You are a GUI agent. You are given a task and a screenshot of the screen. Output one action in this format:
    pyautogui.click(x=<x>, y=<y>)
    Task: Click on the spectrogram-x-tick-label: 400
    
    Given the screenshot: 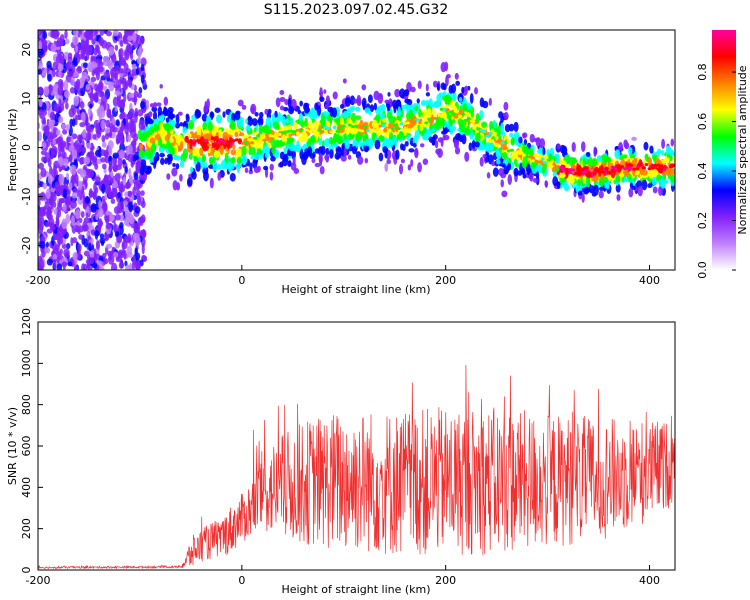 What is the action you would take?
    pyautogui.click(x=649, y=280)
    